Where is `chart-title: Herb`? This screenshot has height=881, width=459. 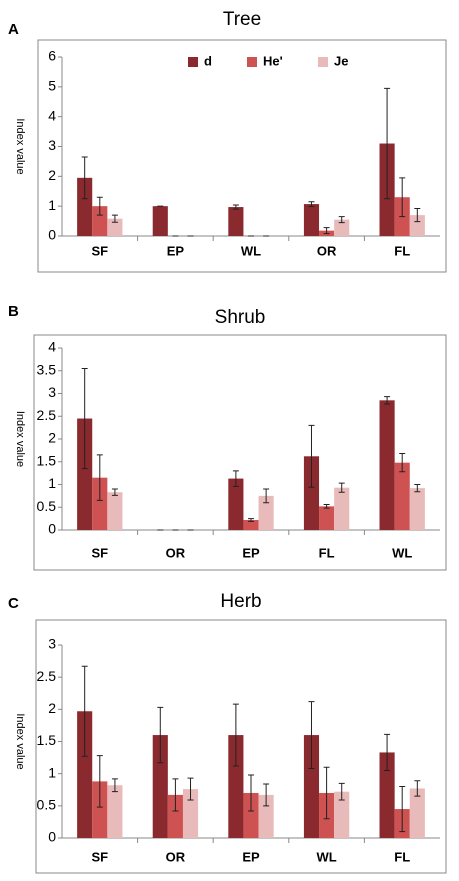 chart-title: Herb is located at coordinates (240, 601).